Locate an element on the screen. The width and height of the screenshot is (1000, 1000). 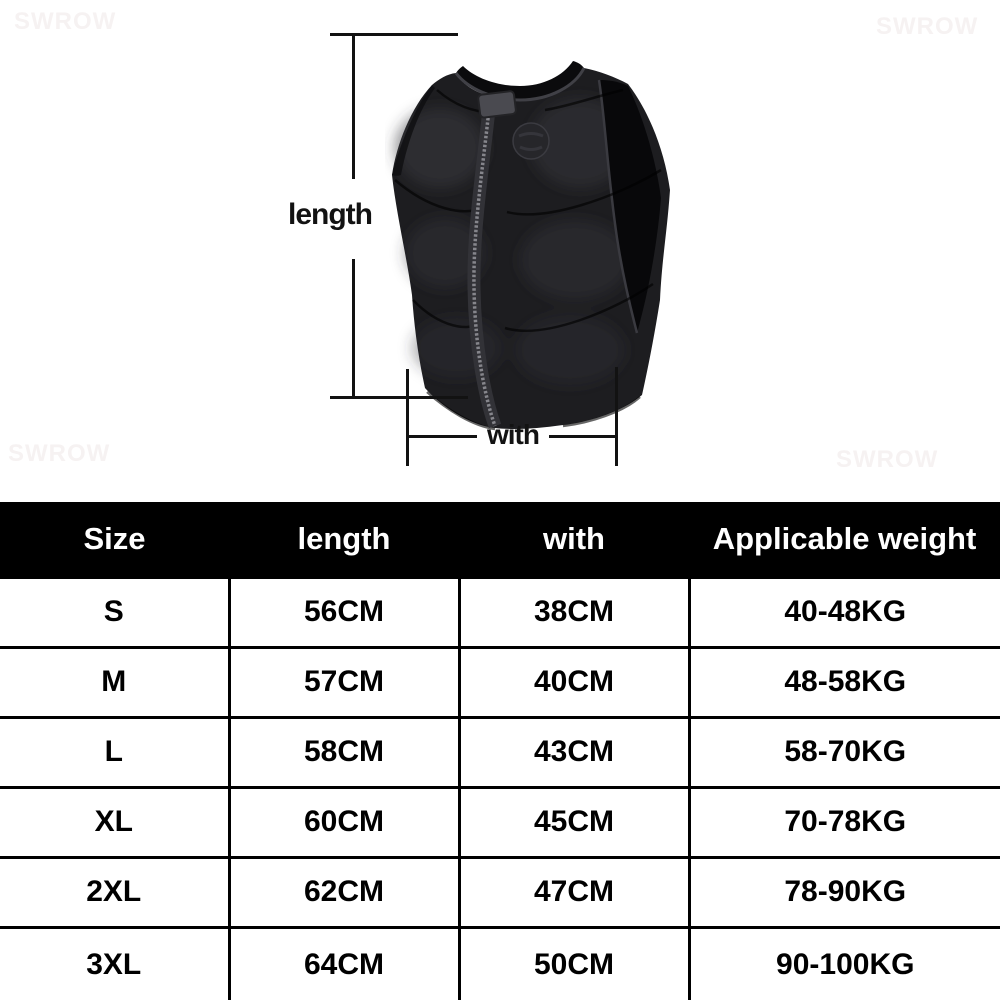
table-row-2xl: 2XL 62CM 47CM 78-90KG is located at coordinates (500, 891).